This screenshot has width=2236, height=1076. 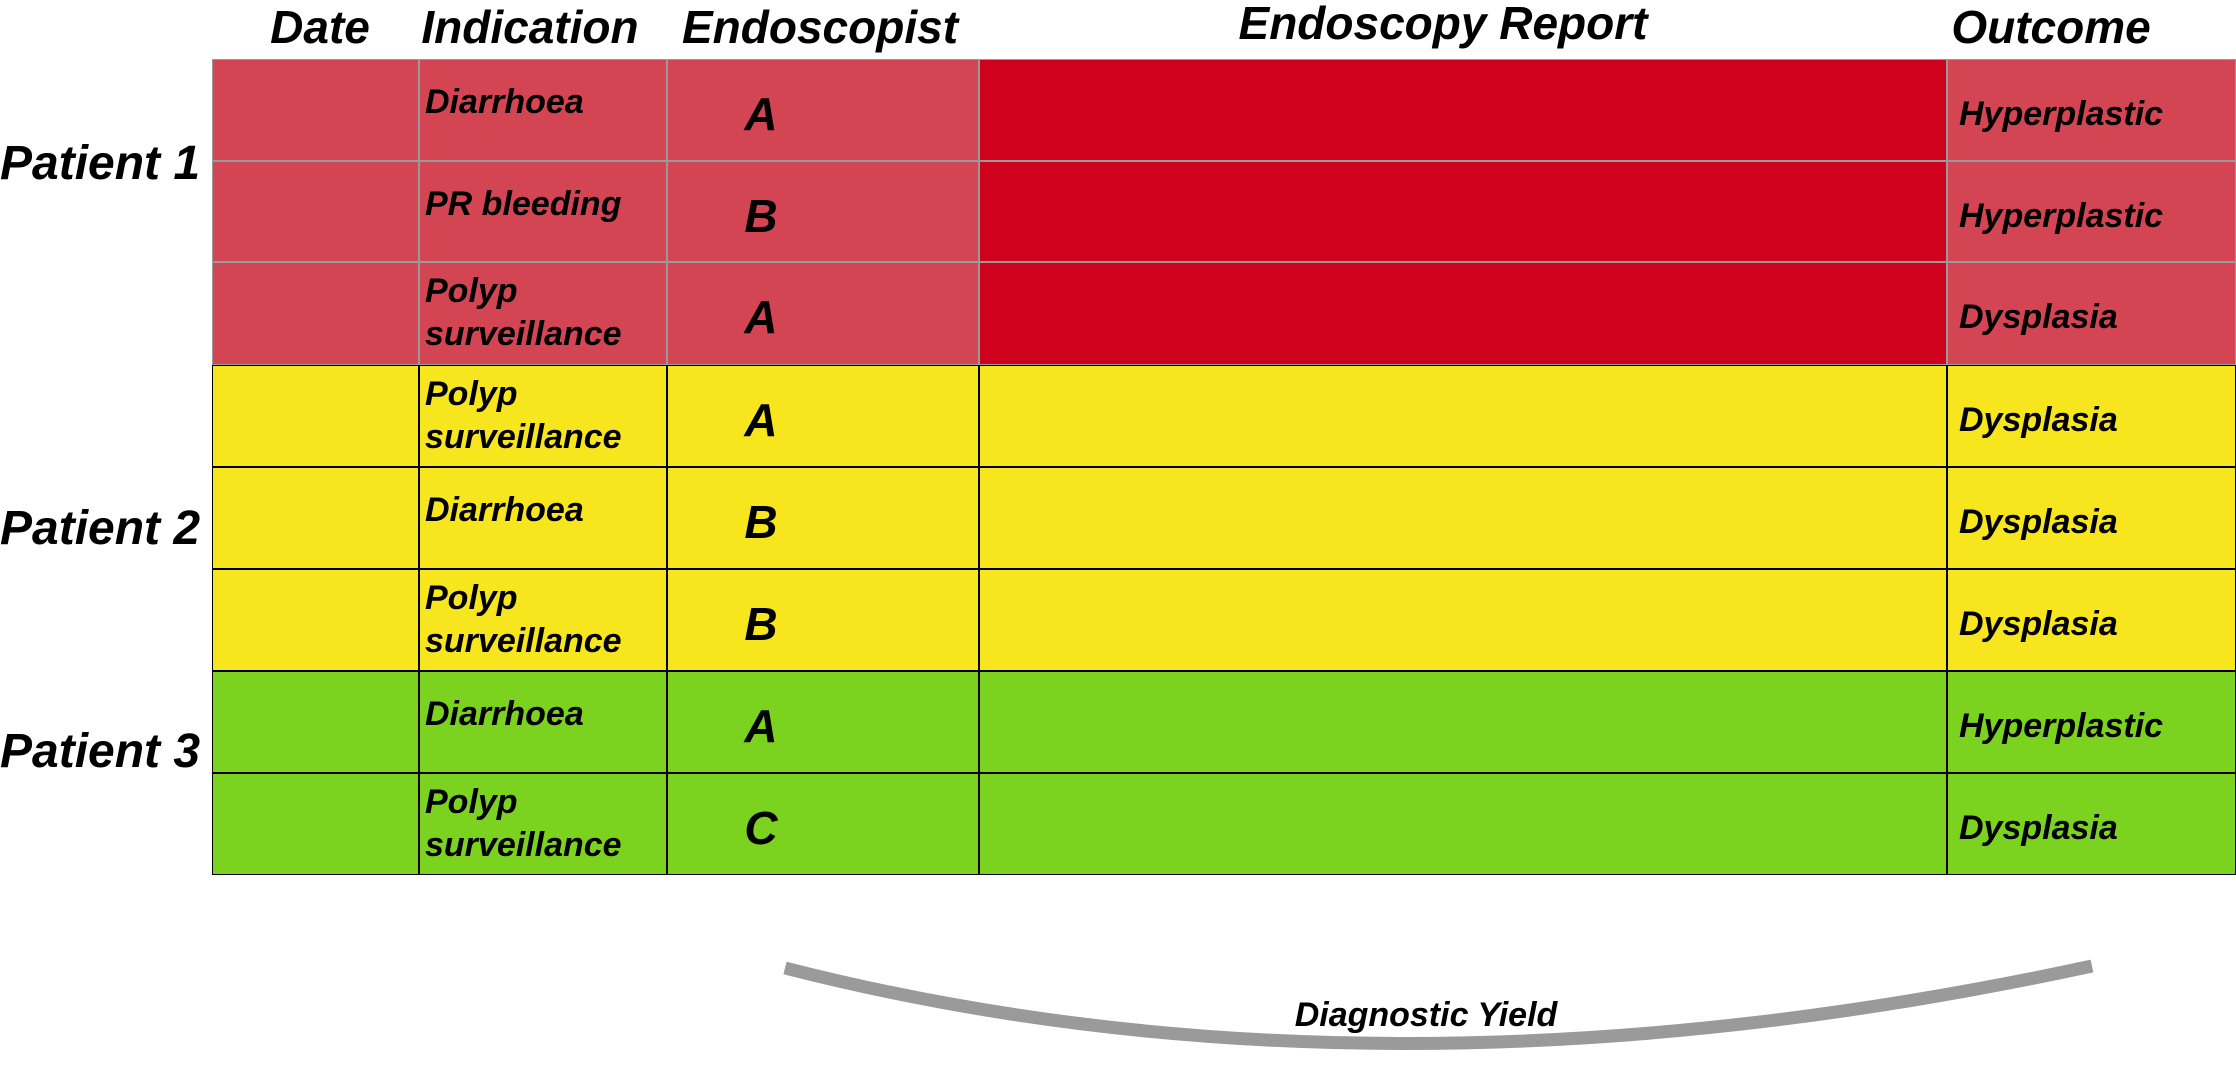 I want to click on header-endoscopy-report: Endoscopy Report, so click(x=1443, y=24).